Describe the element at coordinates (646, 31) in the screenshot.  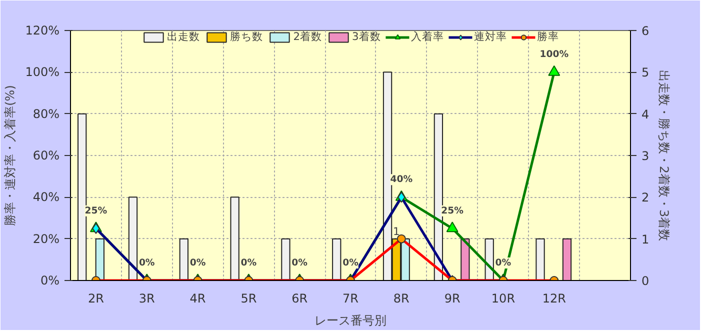
I see `y2-tick-label: 6` at that location.